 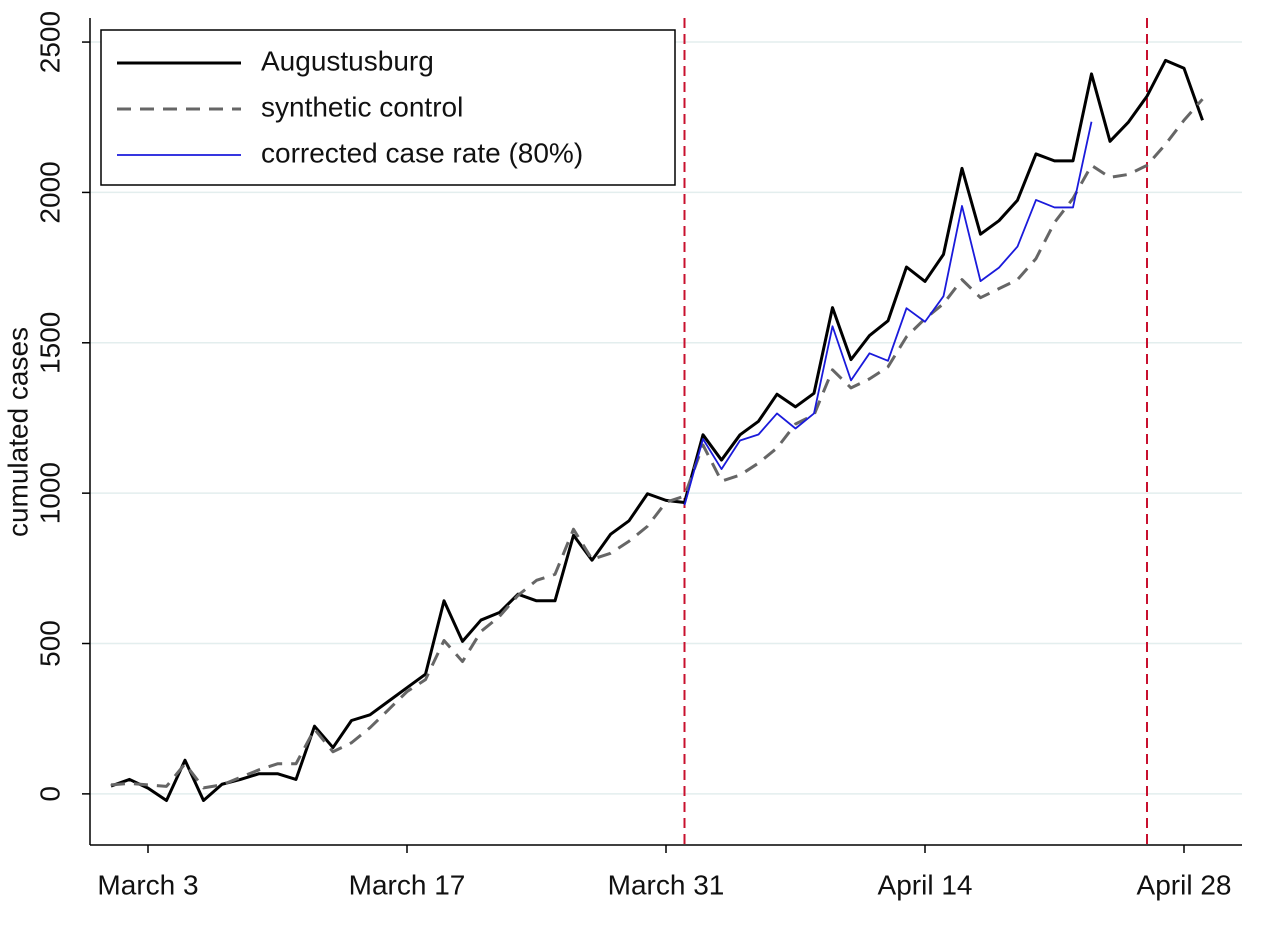 What do you see at coordinates (347, 60) in the screenshot?
I see `legend-label: Augustusburg` at bounding box center [347, 60].